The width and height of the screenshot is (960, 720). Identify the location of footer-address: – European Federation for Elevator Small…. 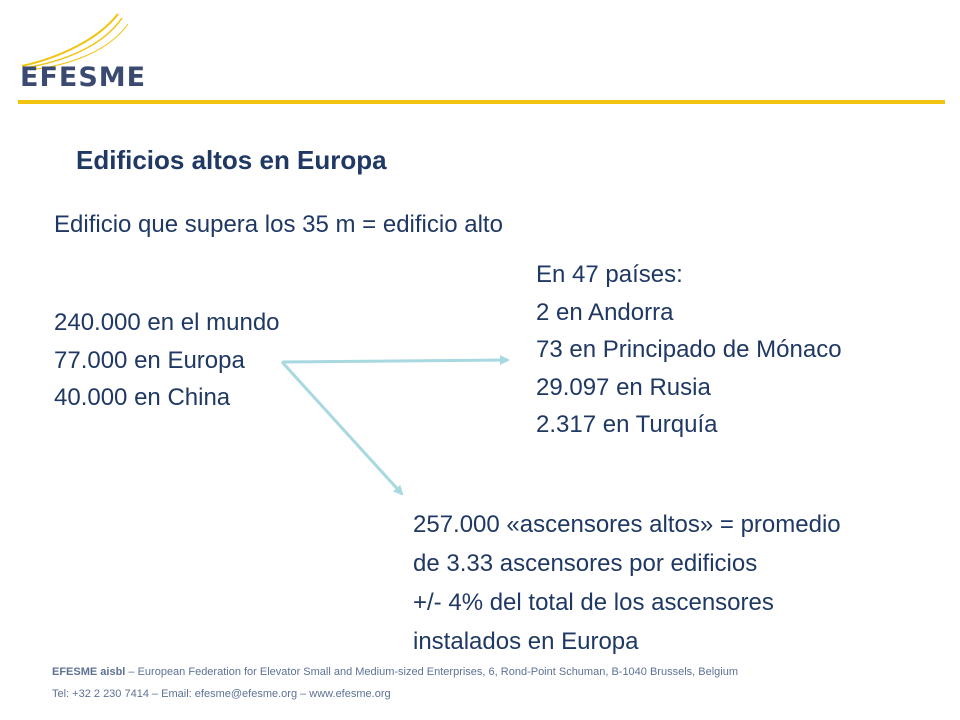
(431, 672).